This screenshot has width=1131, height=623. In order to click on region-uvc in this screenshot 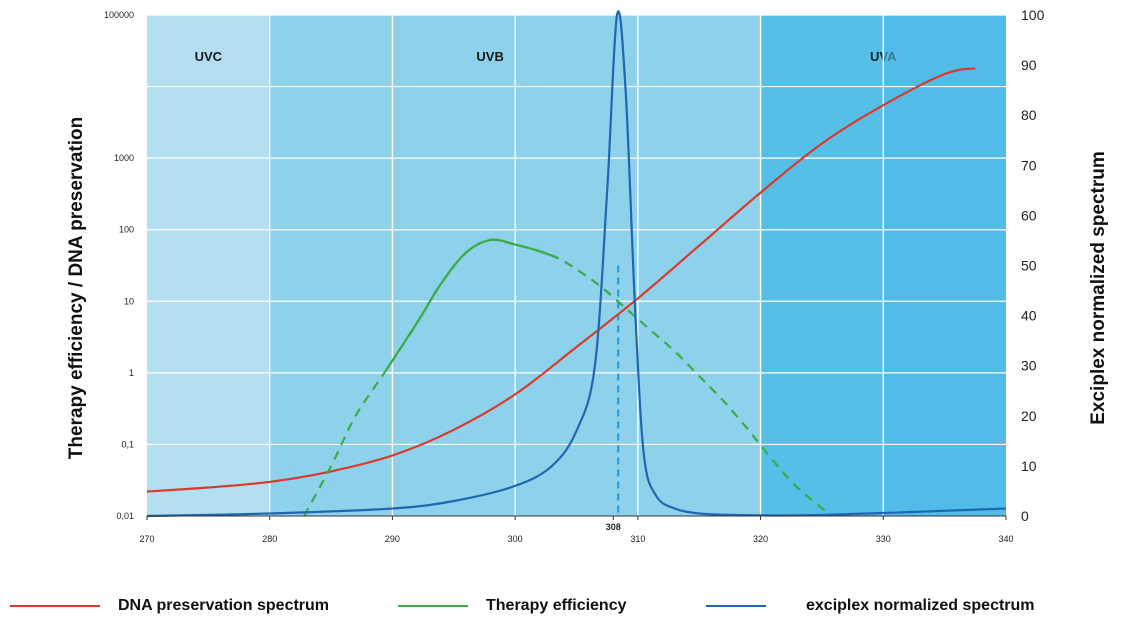, I will do `click(208, 265)`.